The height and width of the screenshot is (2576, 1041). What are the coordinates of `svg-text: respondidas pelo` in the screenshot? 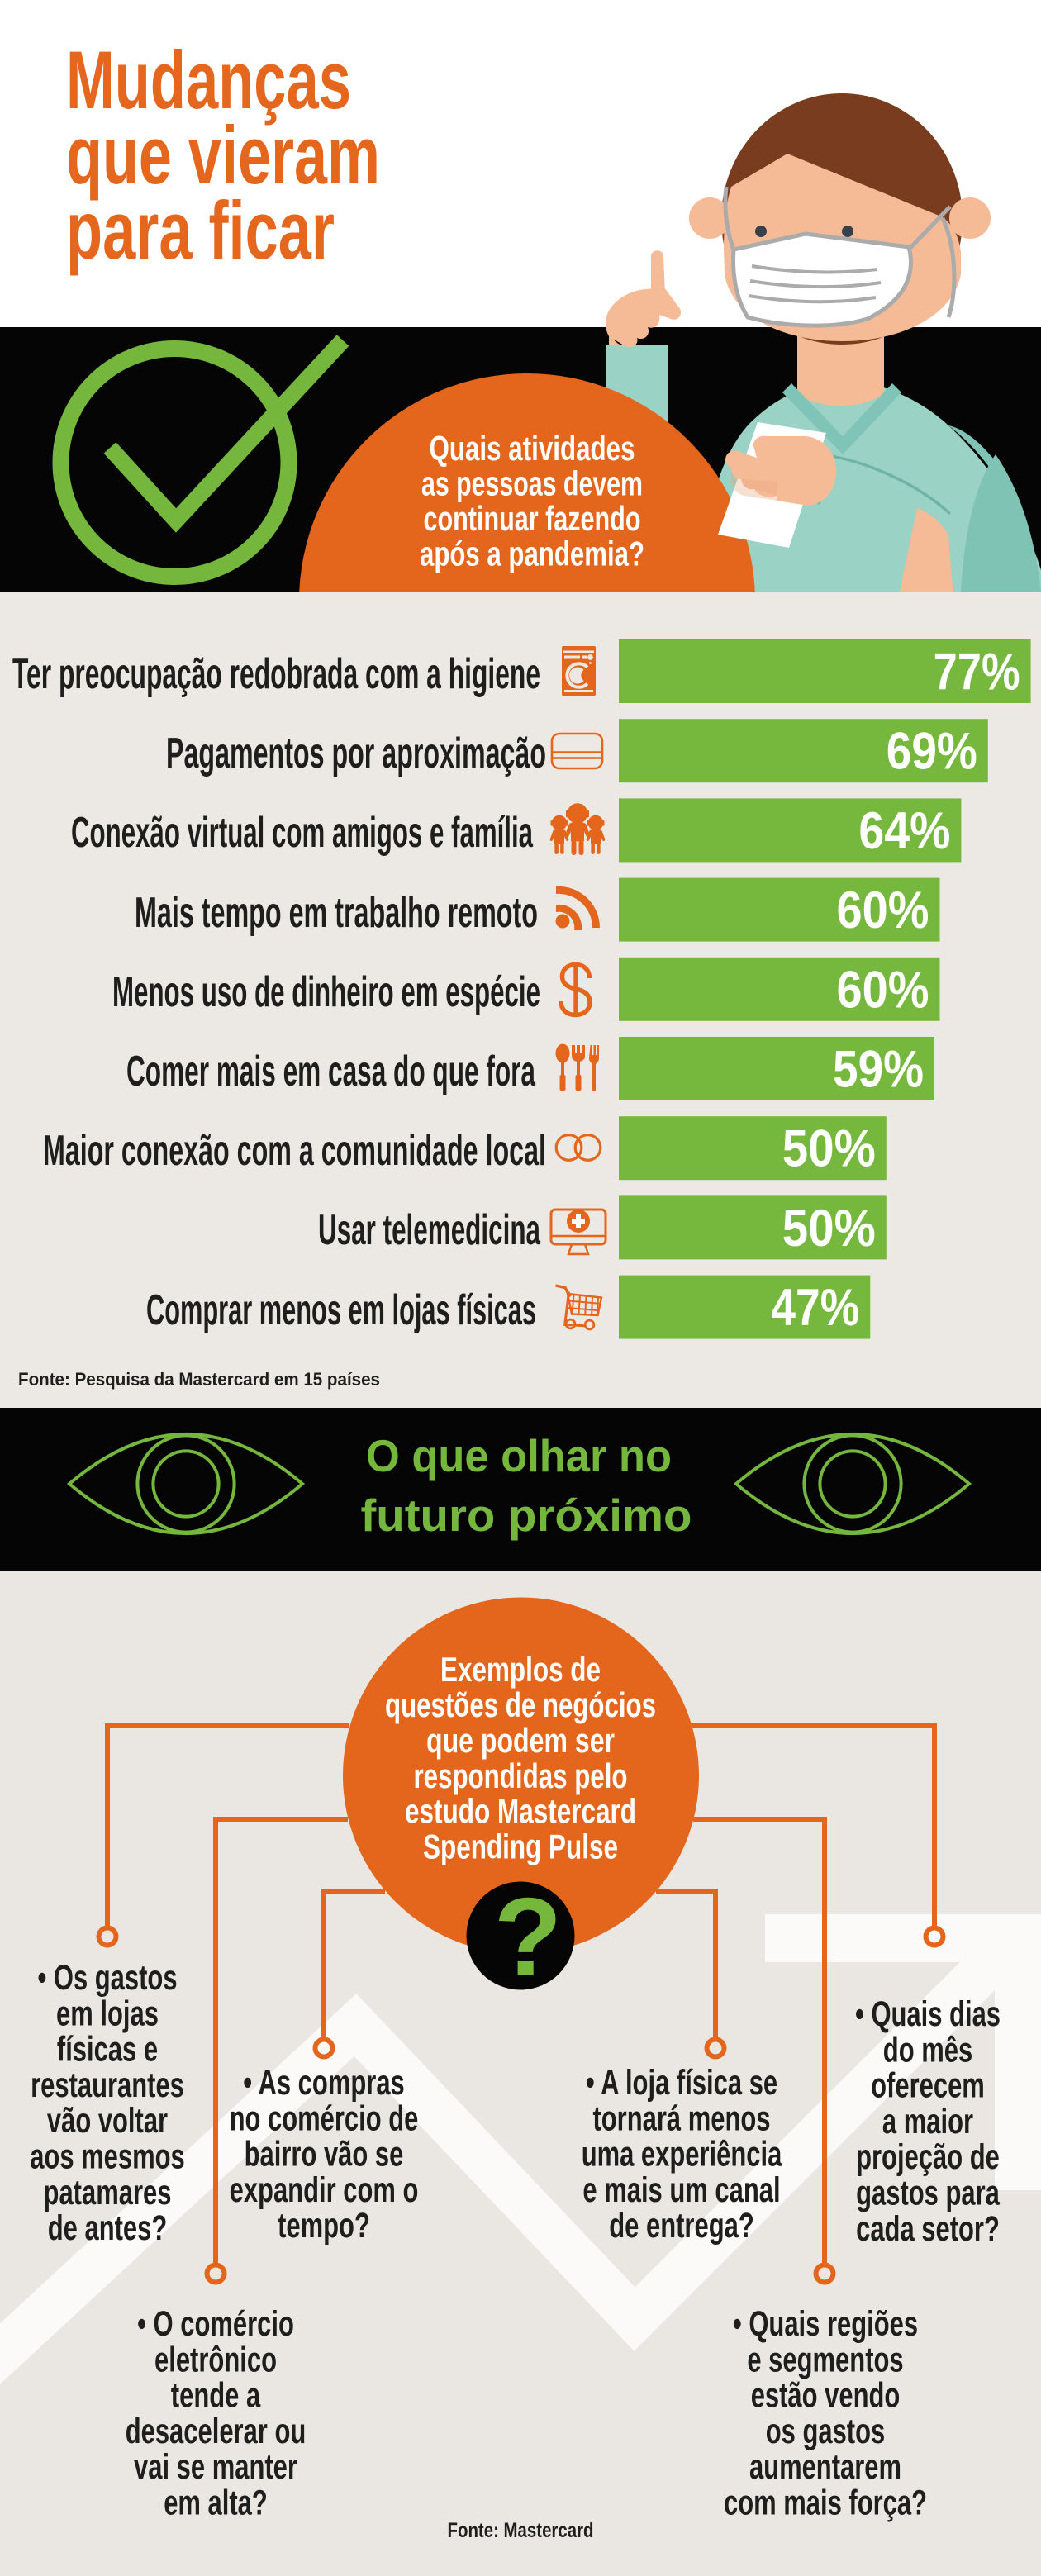 It's located at (521, 1775).